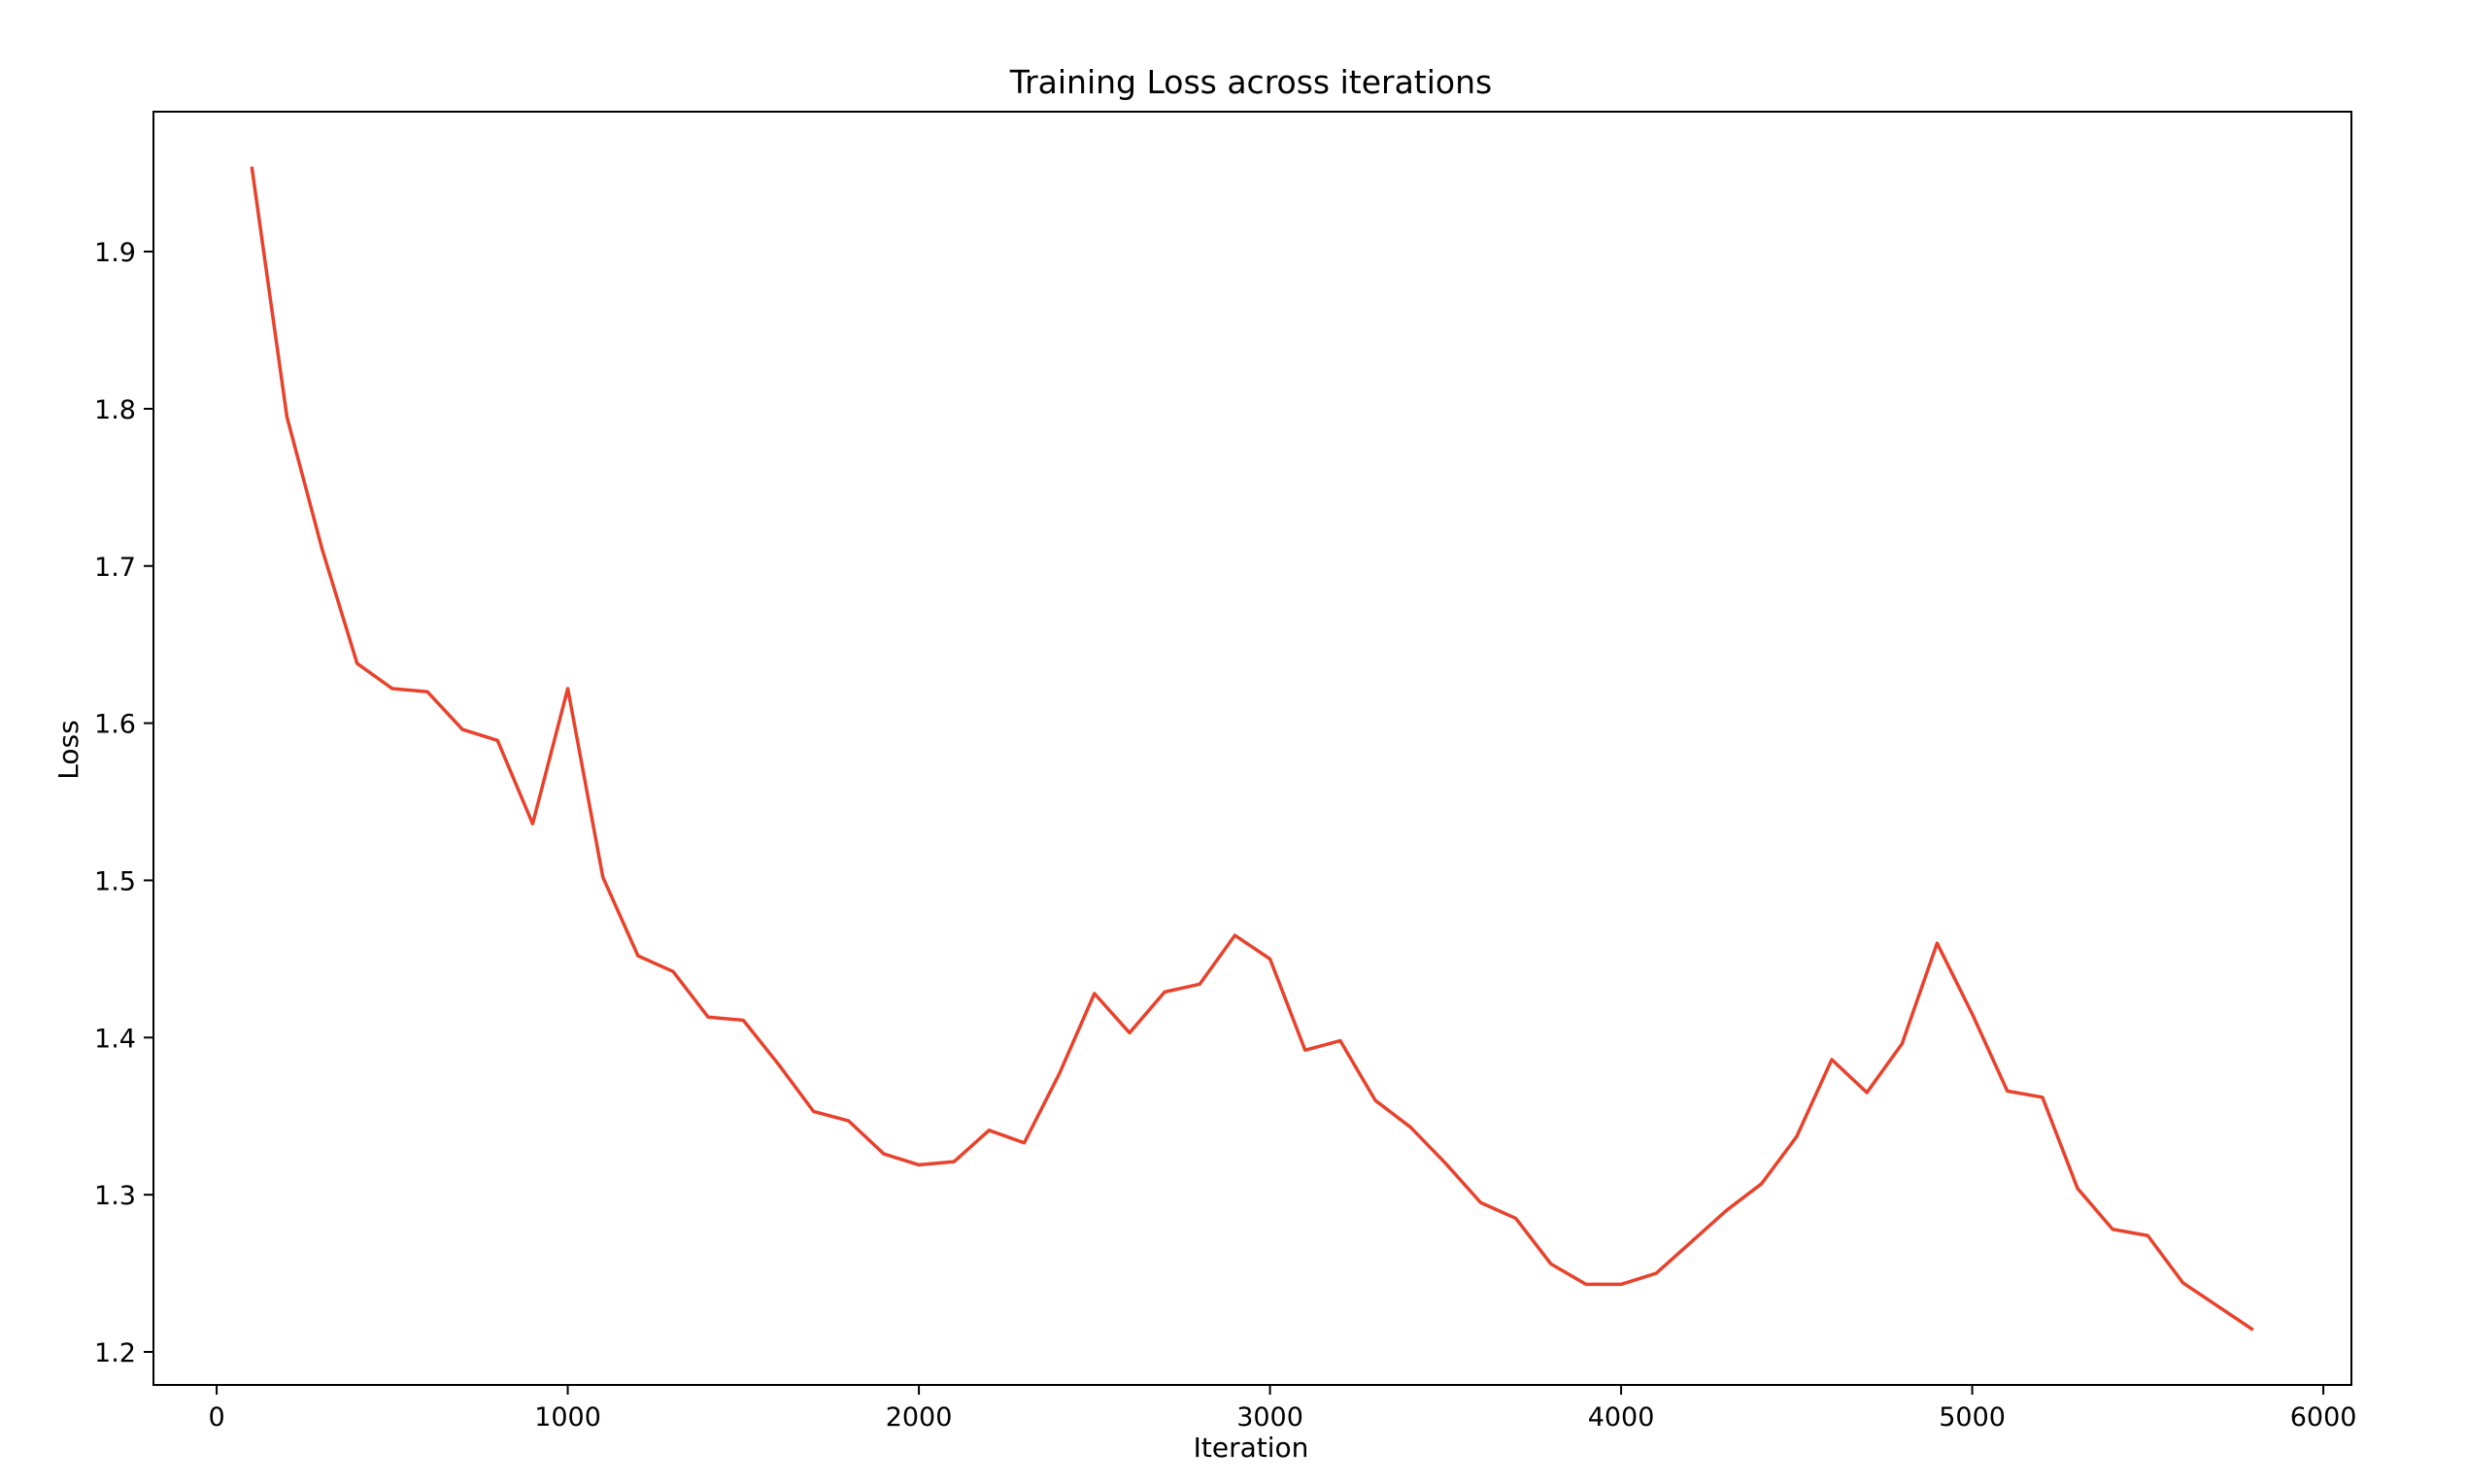 Image resolution: width=2467 pixels, height=1484 pixels. What do you see at coordinates (1251, 1448) in the screenshot?
I see `x-axis-label: Iteration` at bounding box center [1251, 1448].